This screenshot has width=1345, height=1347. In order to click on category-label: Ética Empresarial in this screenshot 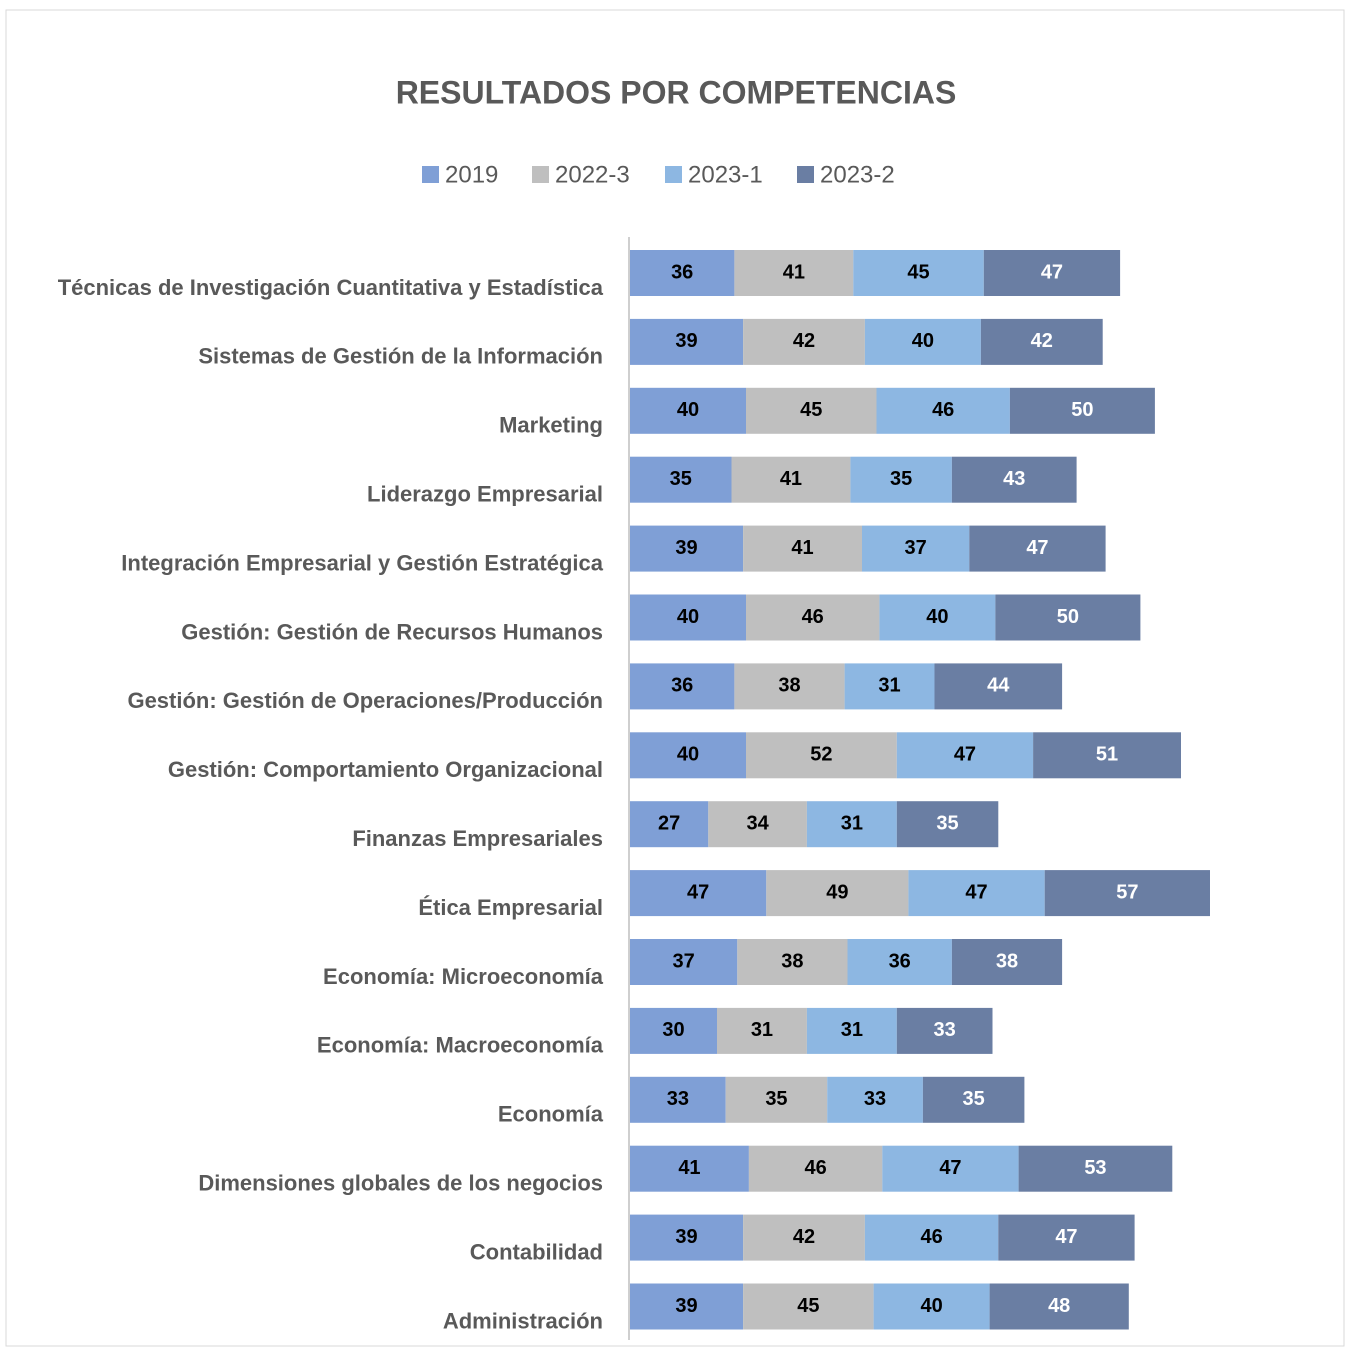, I will do `click(510, 907)`.